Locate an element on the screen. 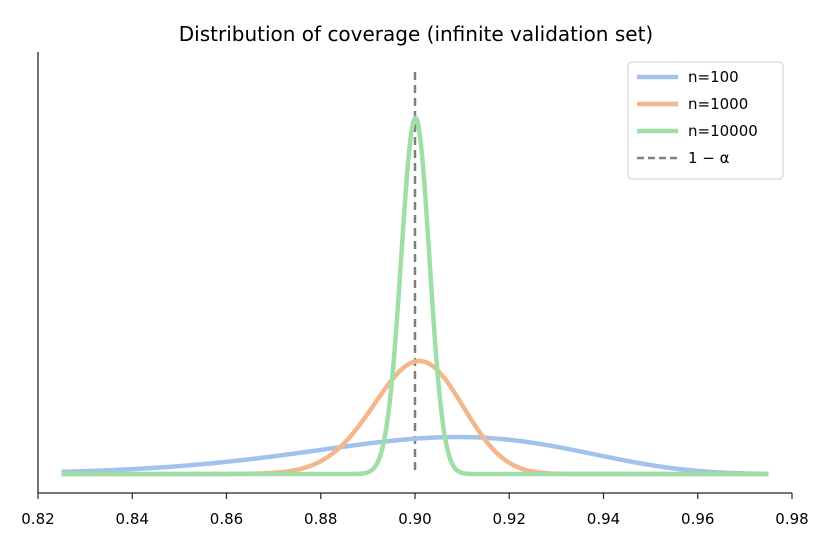  x-tick-label: 0.88 is located at coordinates (320, 519).